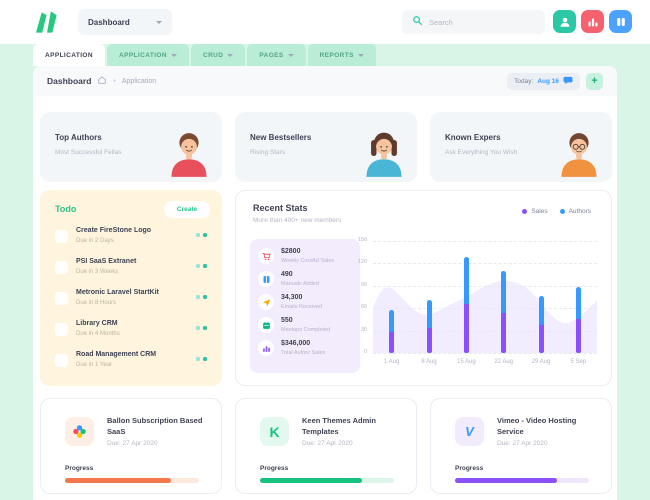 This screenshot has height=500, width=650. What do you see at coordinates (575, 211) in the screenshot?
I see `legend-authors: Authors` at bounding box center [575, 211].